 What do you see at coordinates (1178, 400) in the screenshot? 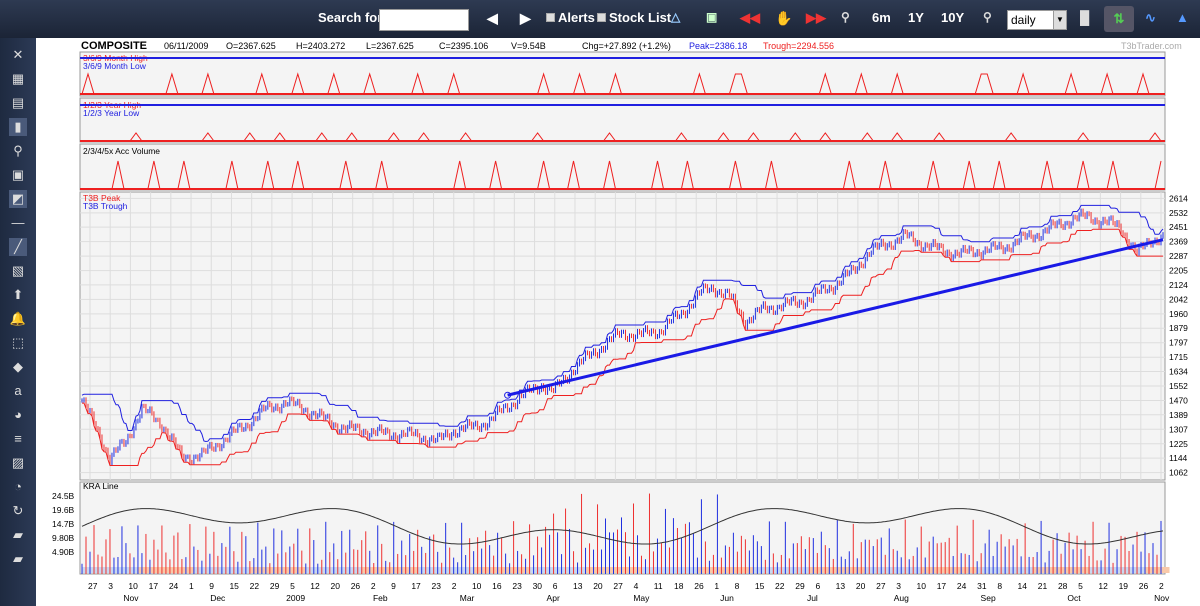
I see `y-tick-label: 1470` at bounding box center [1178, 400].